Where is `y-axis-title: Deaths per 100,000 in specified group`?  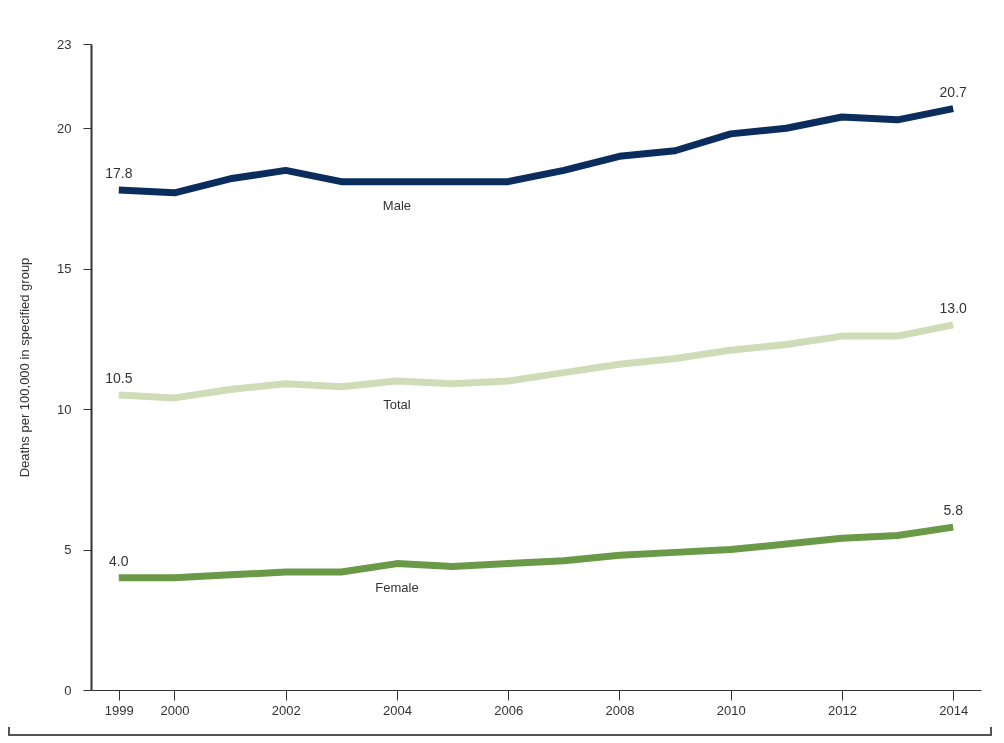 y-axis-title: Deaths per 100,000 in specified group is located at coordinates (25, 367).